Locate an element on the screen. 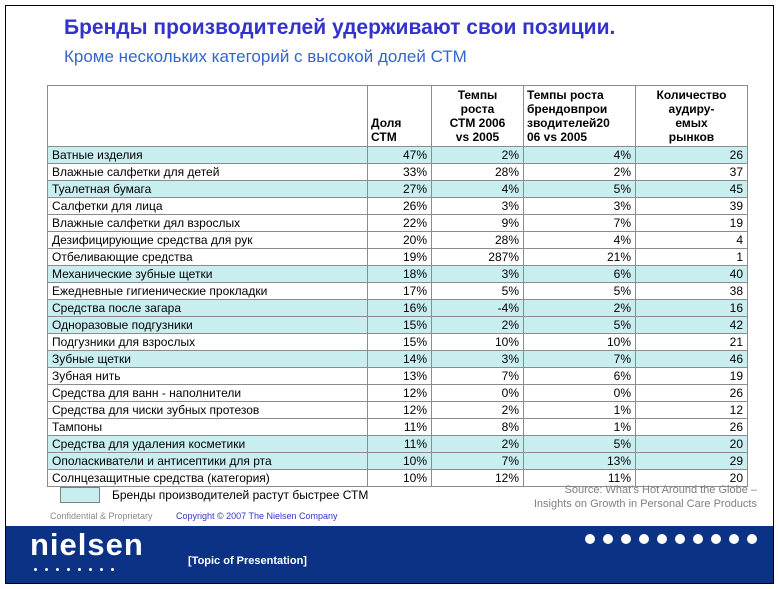 This screenshot has width=779, height=589. logo-dots is located at coordinates (74, 569).